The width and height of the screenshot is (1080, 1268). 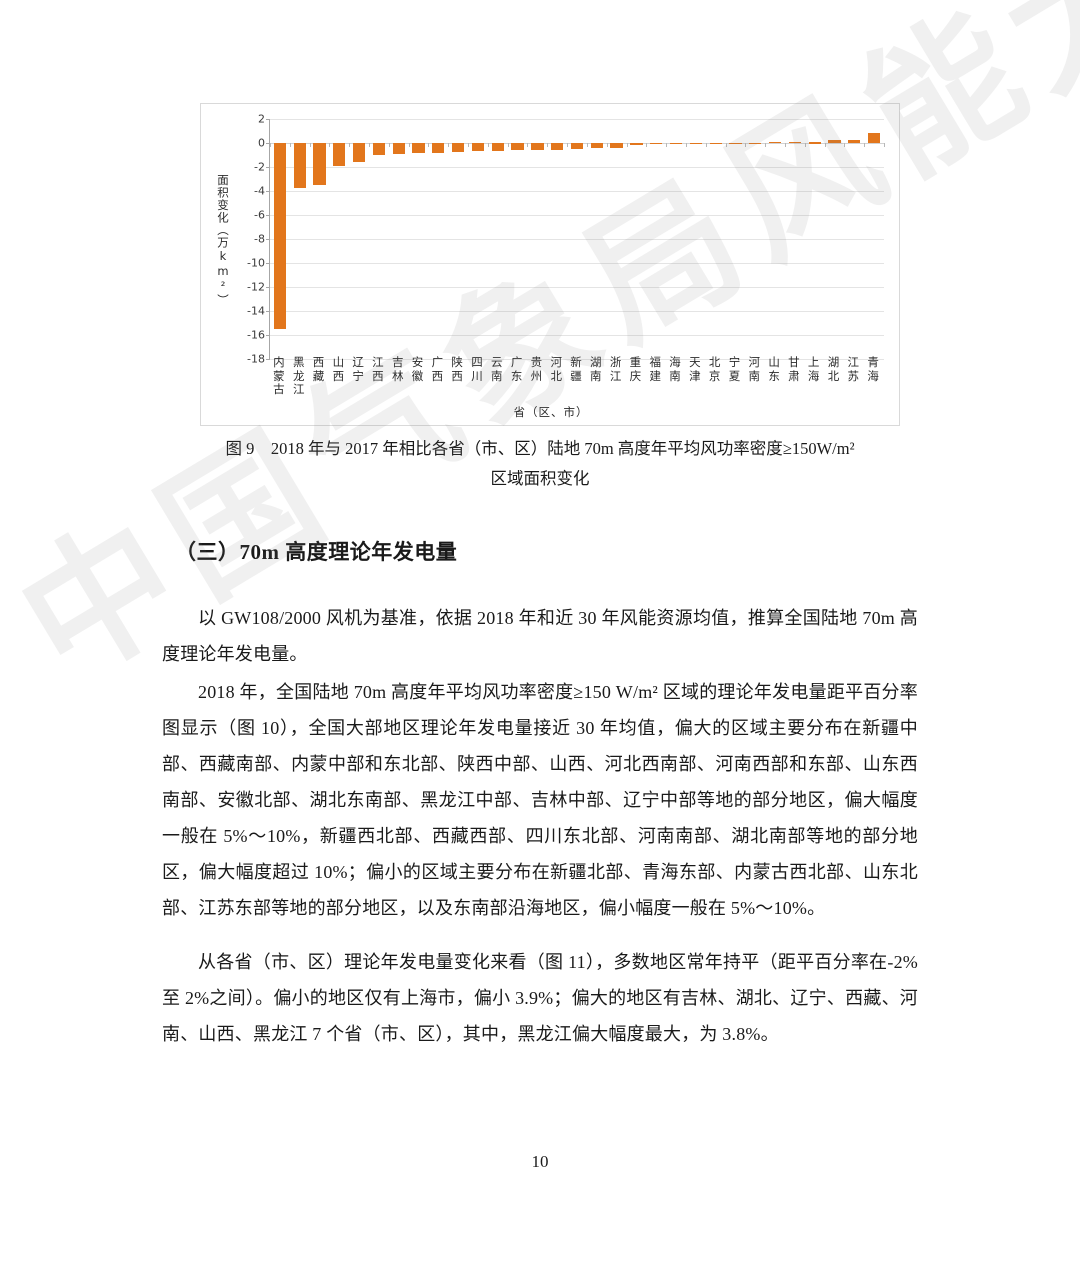 I want to click on plot-area, so click(x=575, y=239).